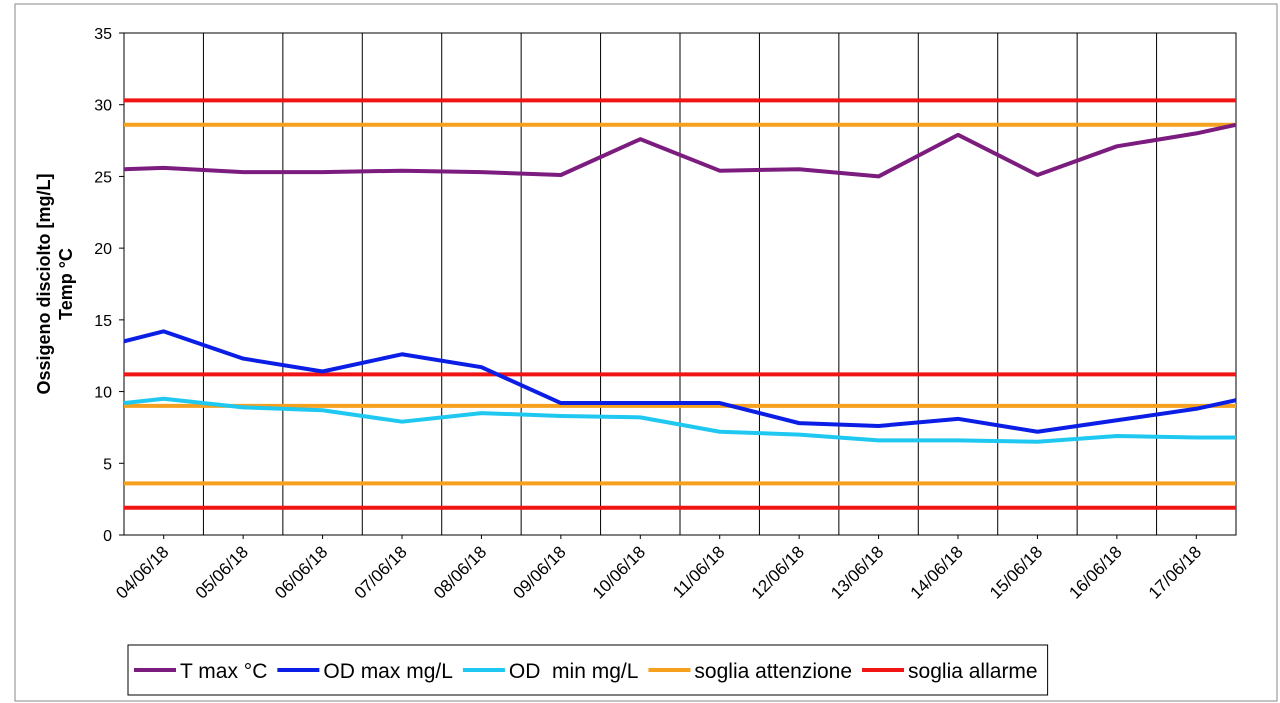 This screenshot has width=1280, height=703. I want to click on y-tick-label: 5, so click(107, 464).